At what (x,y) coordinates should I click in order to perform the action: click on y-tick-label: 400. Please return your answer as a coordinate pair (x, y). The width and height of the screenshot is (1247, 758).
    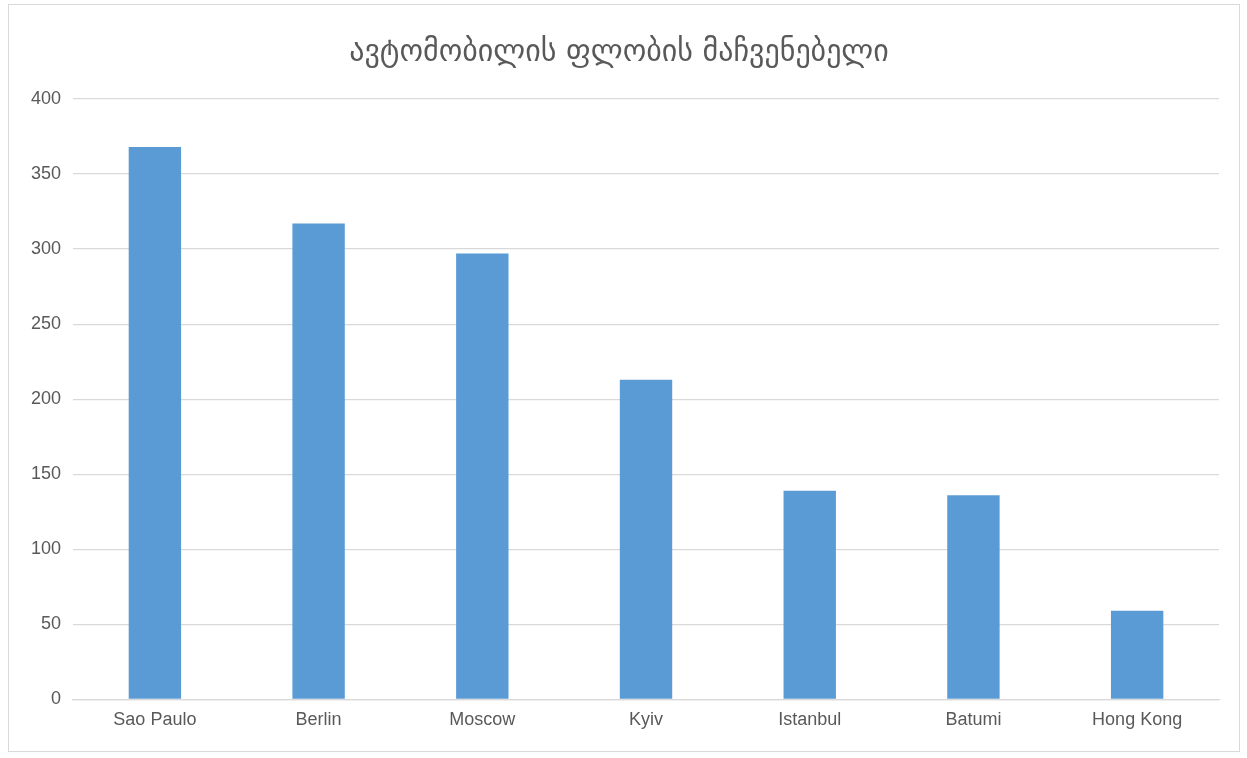
    Looking at the image, I should click on (46, 97).